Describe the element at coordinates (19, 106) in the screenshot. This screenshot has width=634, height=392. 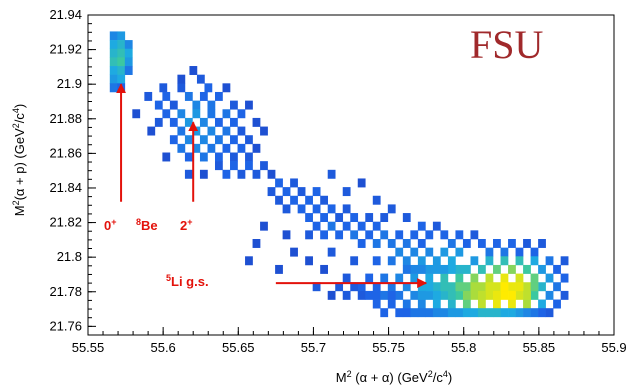
I see `y-axis-title-post: )` at that location.